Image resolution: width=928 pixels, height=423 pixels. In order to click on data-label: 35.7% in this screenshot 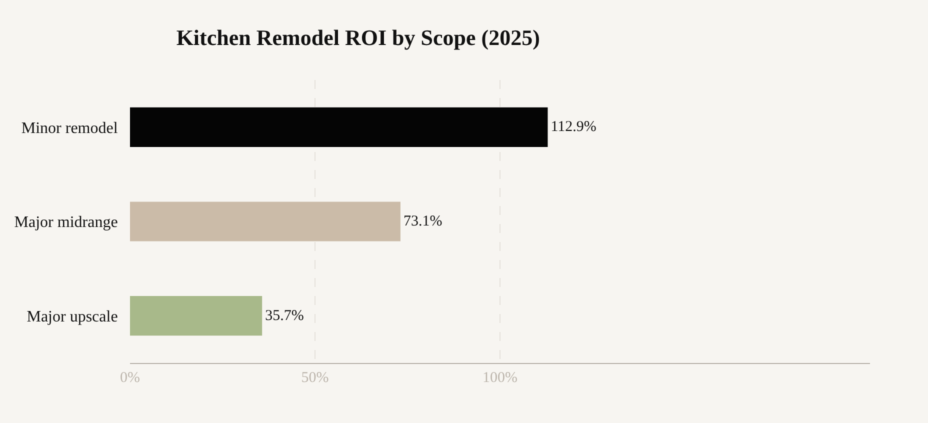, I will do `click(284, 316)`.